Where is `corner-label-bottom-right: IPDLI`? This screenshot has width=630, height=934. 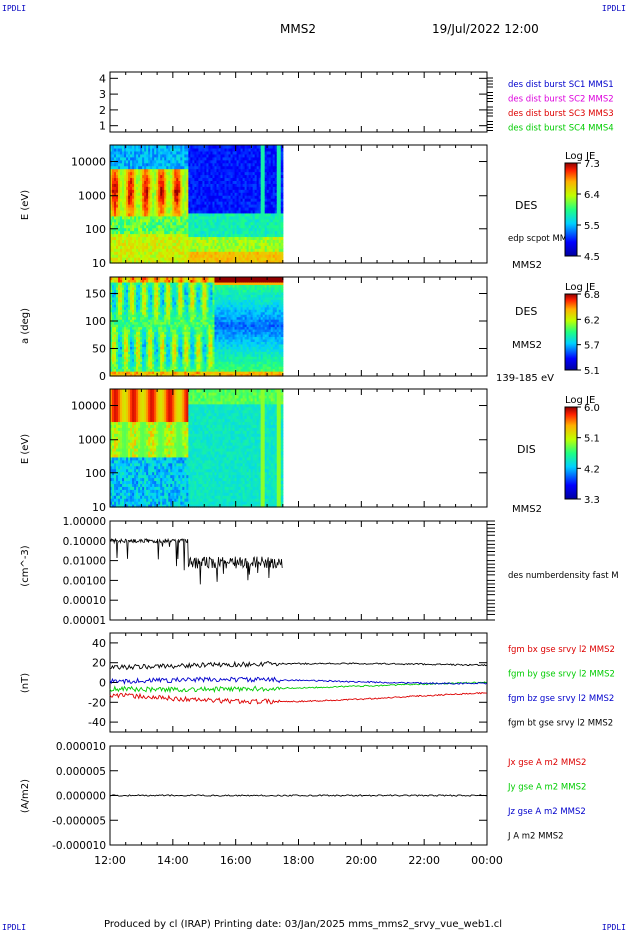
corner-label-bottom-right: IPDLI is located at coordinates (613, 927).